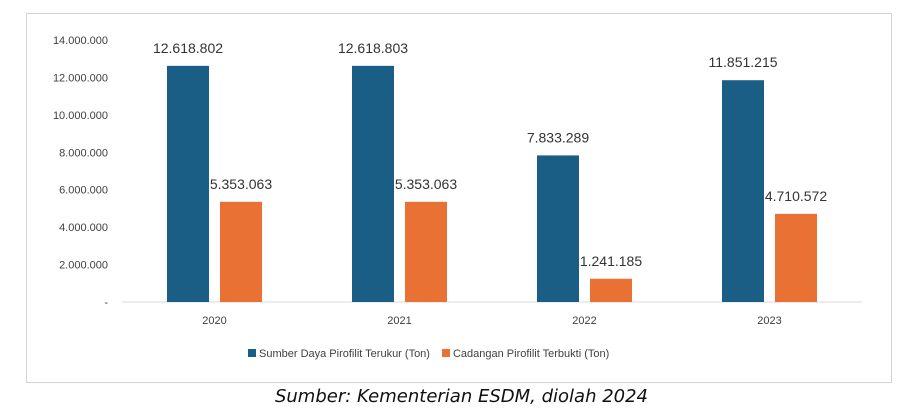 This screenshot has height=414, width=923. I want to click on data-label: 4.710.572, so click(796, 196).